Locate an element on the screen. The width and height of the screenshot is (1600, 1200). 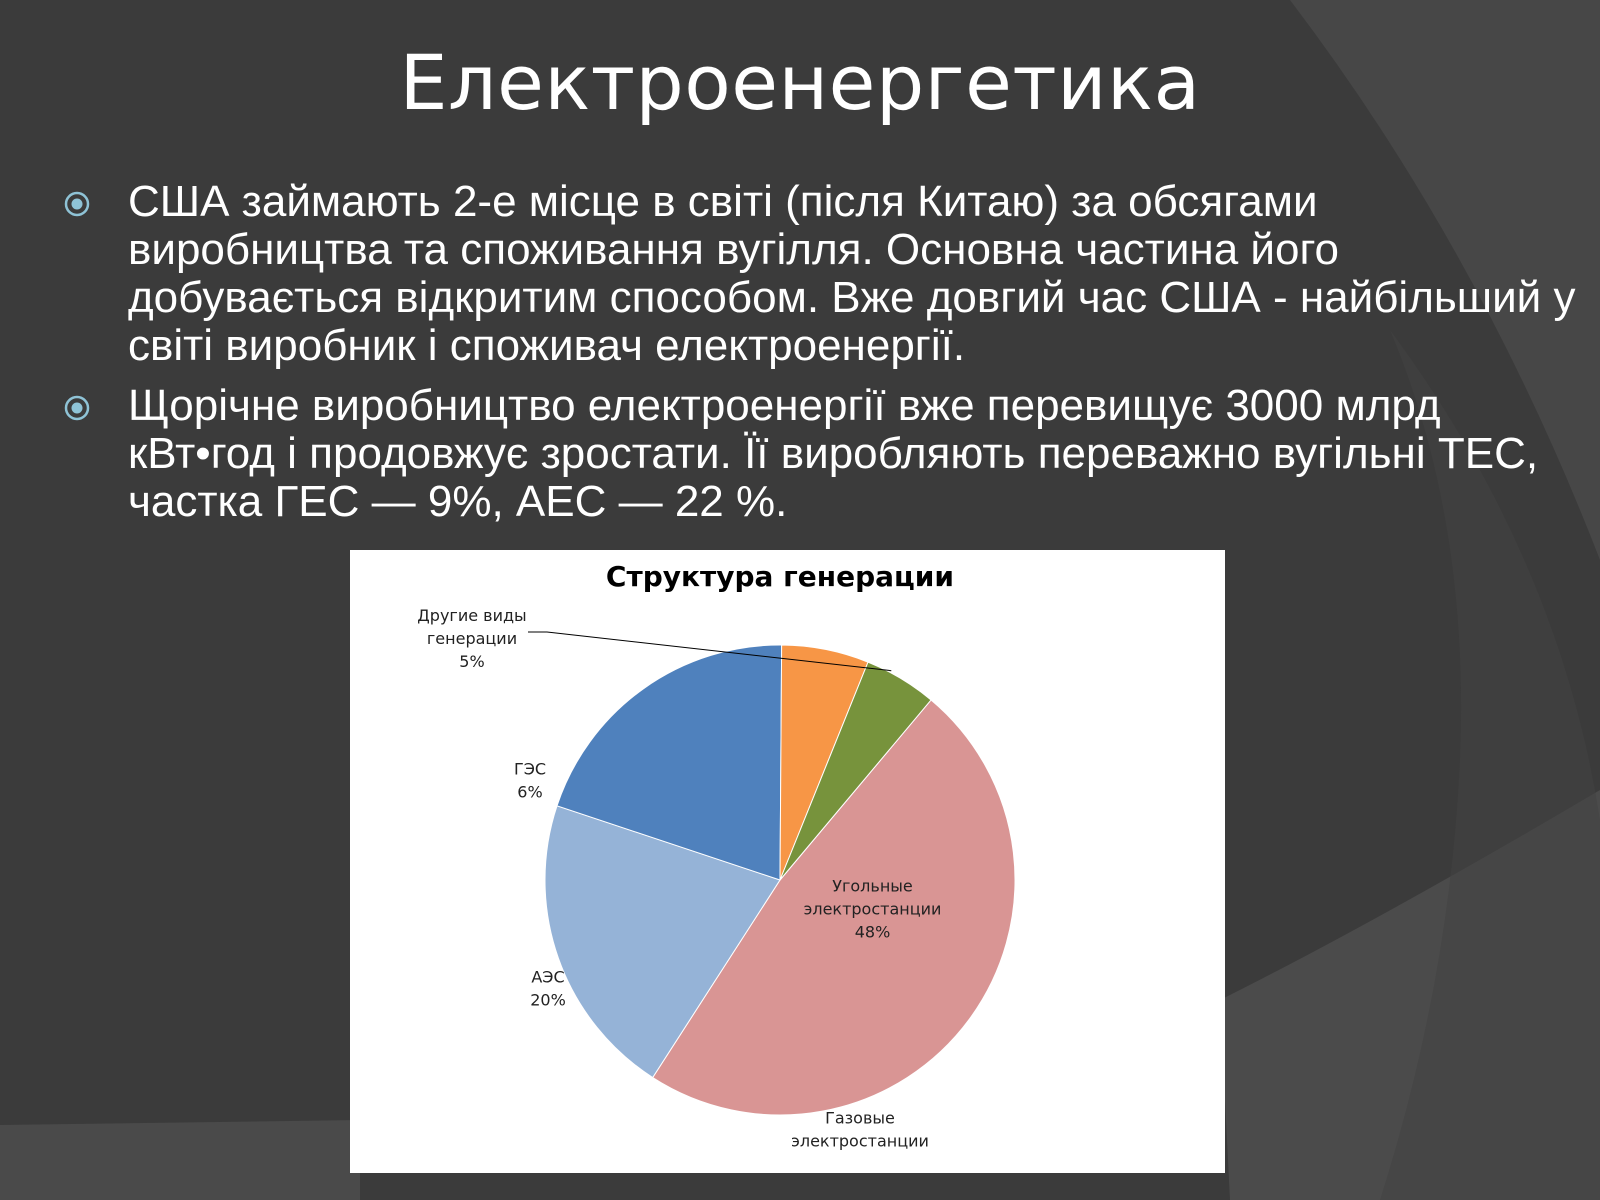
slice-label: АЭС 20% is located at coordinates (548, 989).